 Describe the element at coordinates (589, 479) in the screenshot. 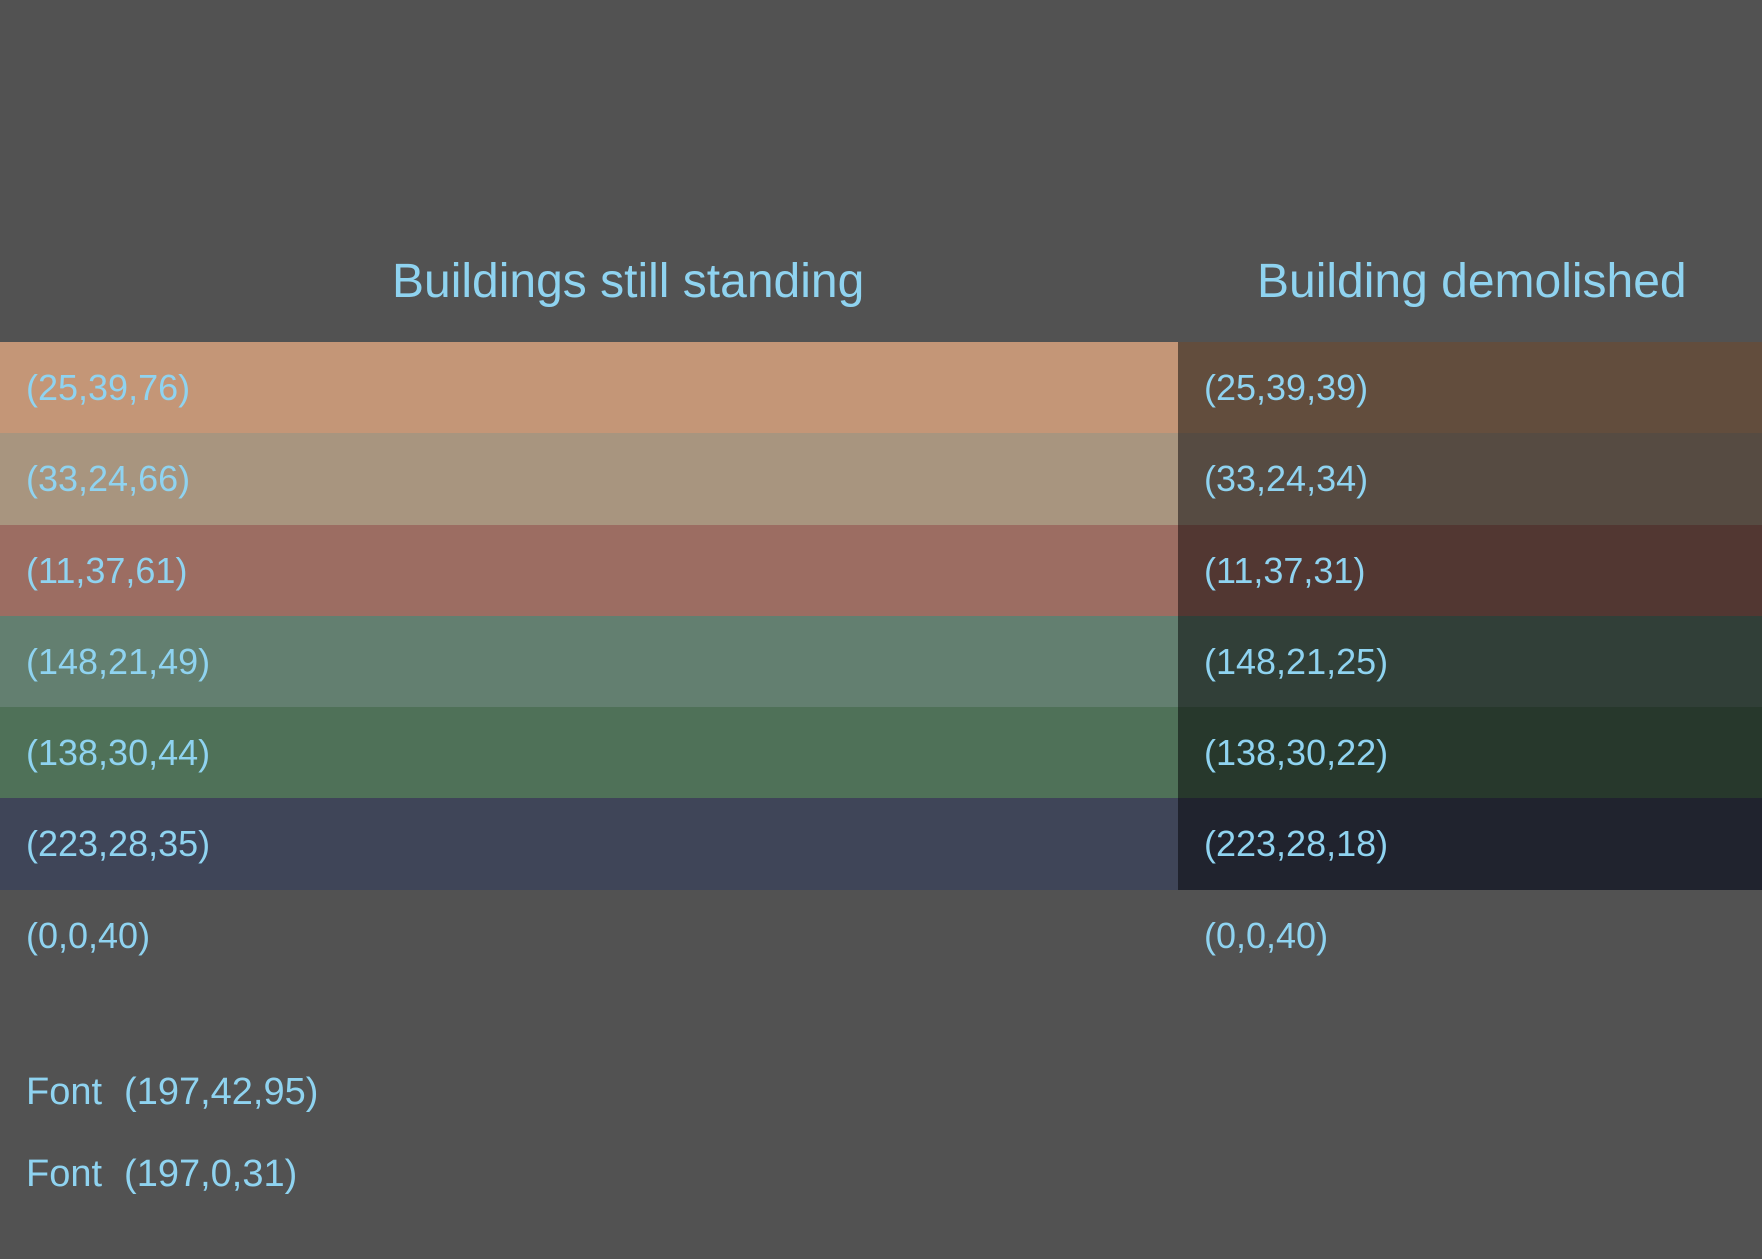

I see `standing-swatch: (33,24,66)` at that location.